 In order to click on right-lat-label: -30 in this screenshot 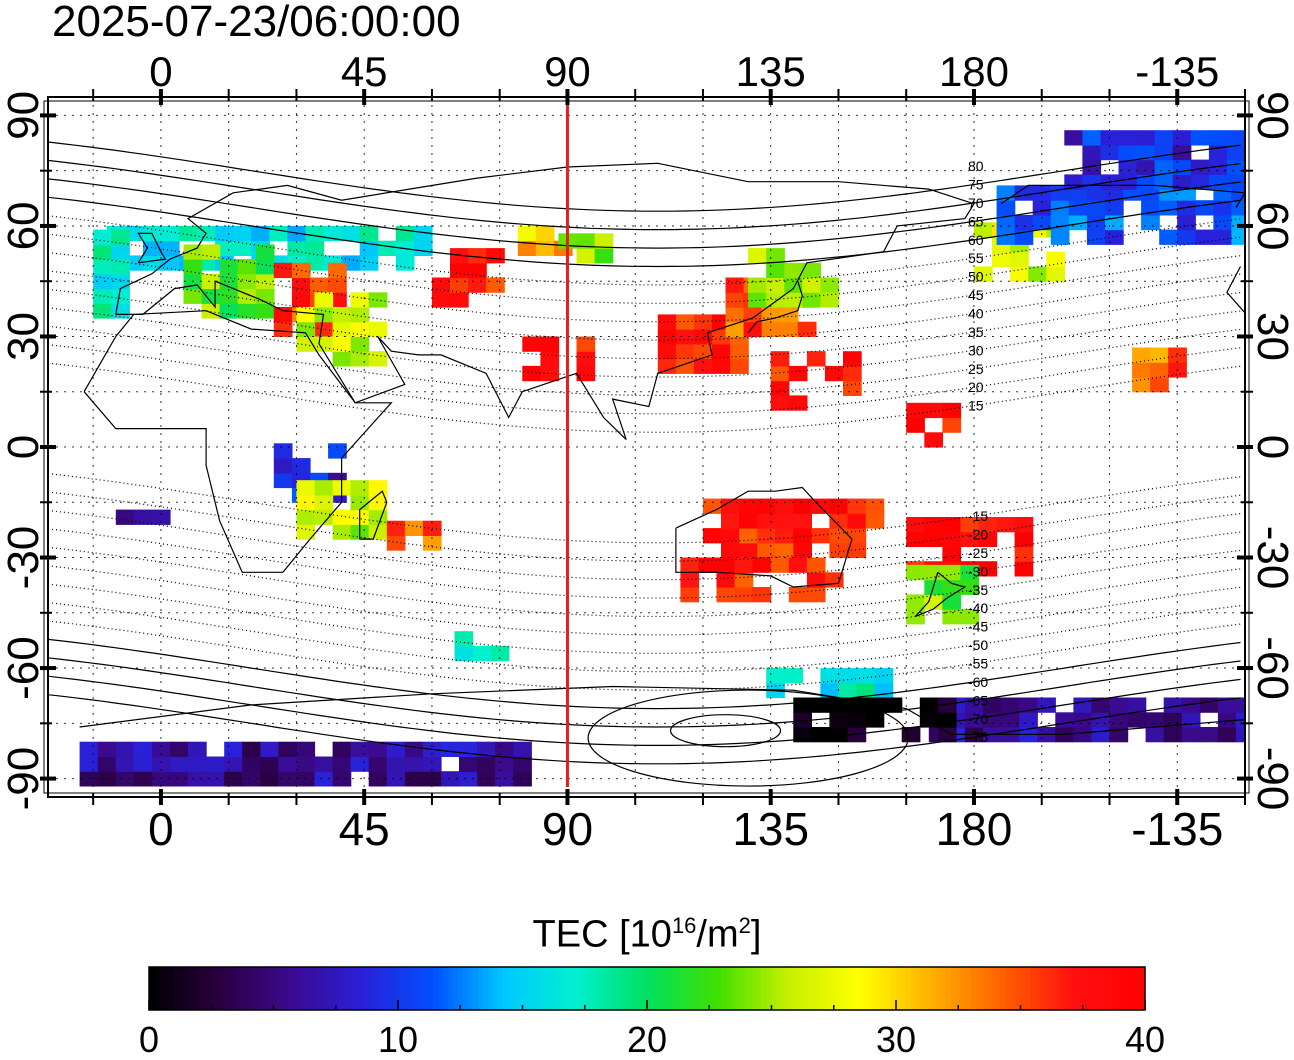, I will do `click(1271, 558)`.